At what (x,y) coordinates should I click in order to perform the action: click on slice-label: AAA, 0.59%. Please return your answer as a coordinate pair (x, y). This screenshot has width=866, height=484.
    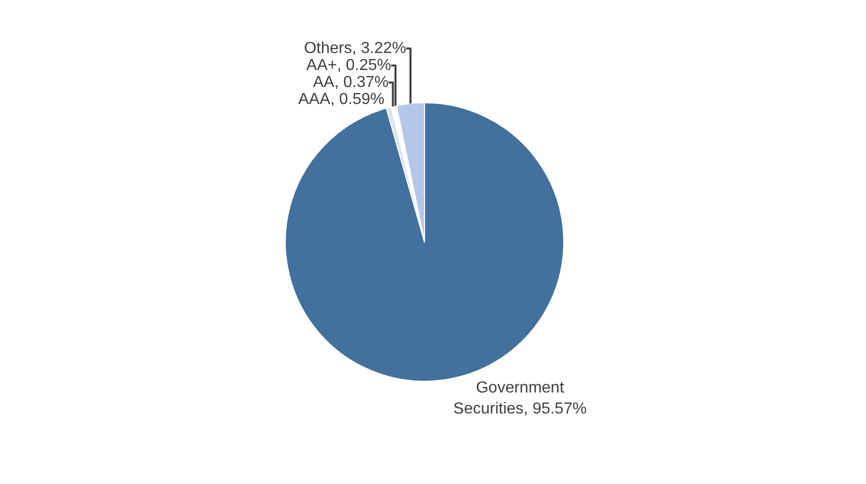
    Looking at the image, I should click on (341, 99).